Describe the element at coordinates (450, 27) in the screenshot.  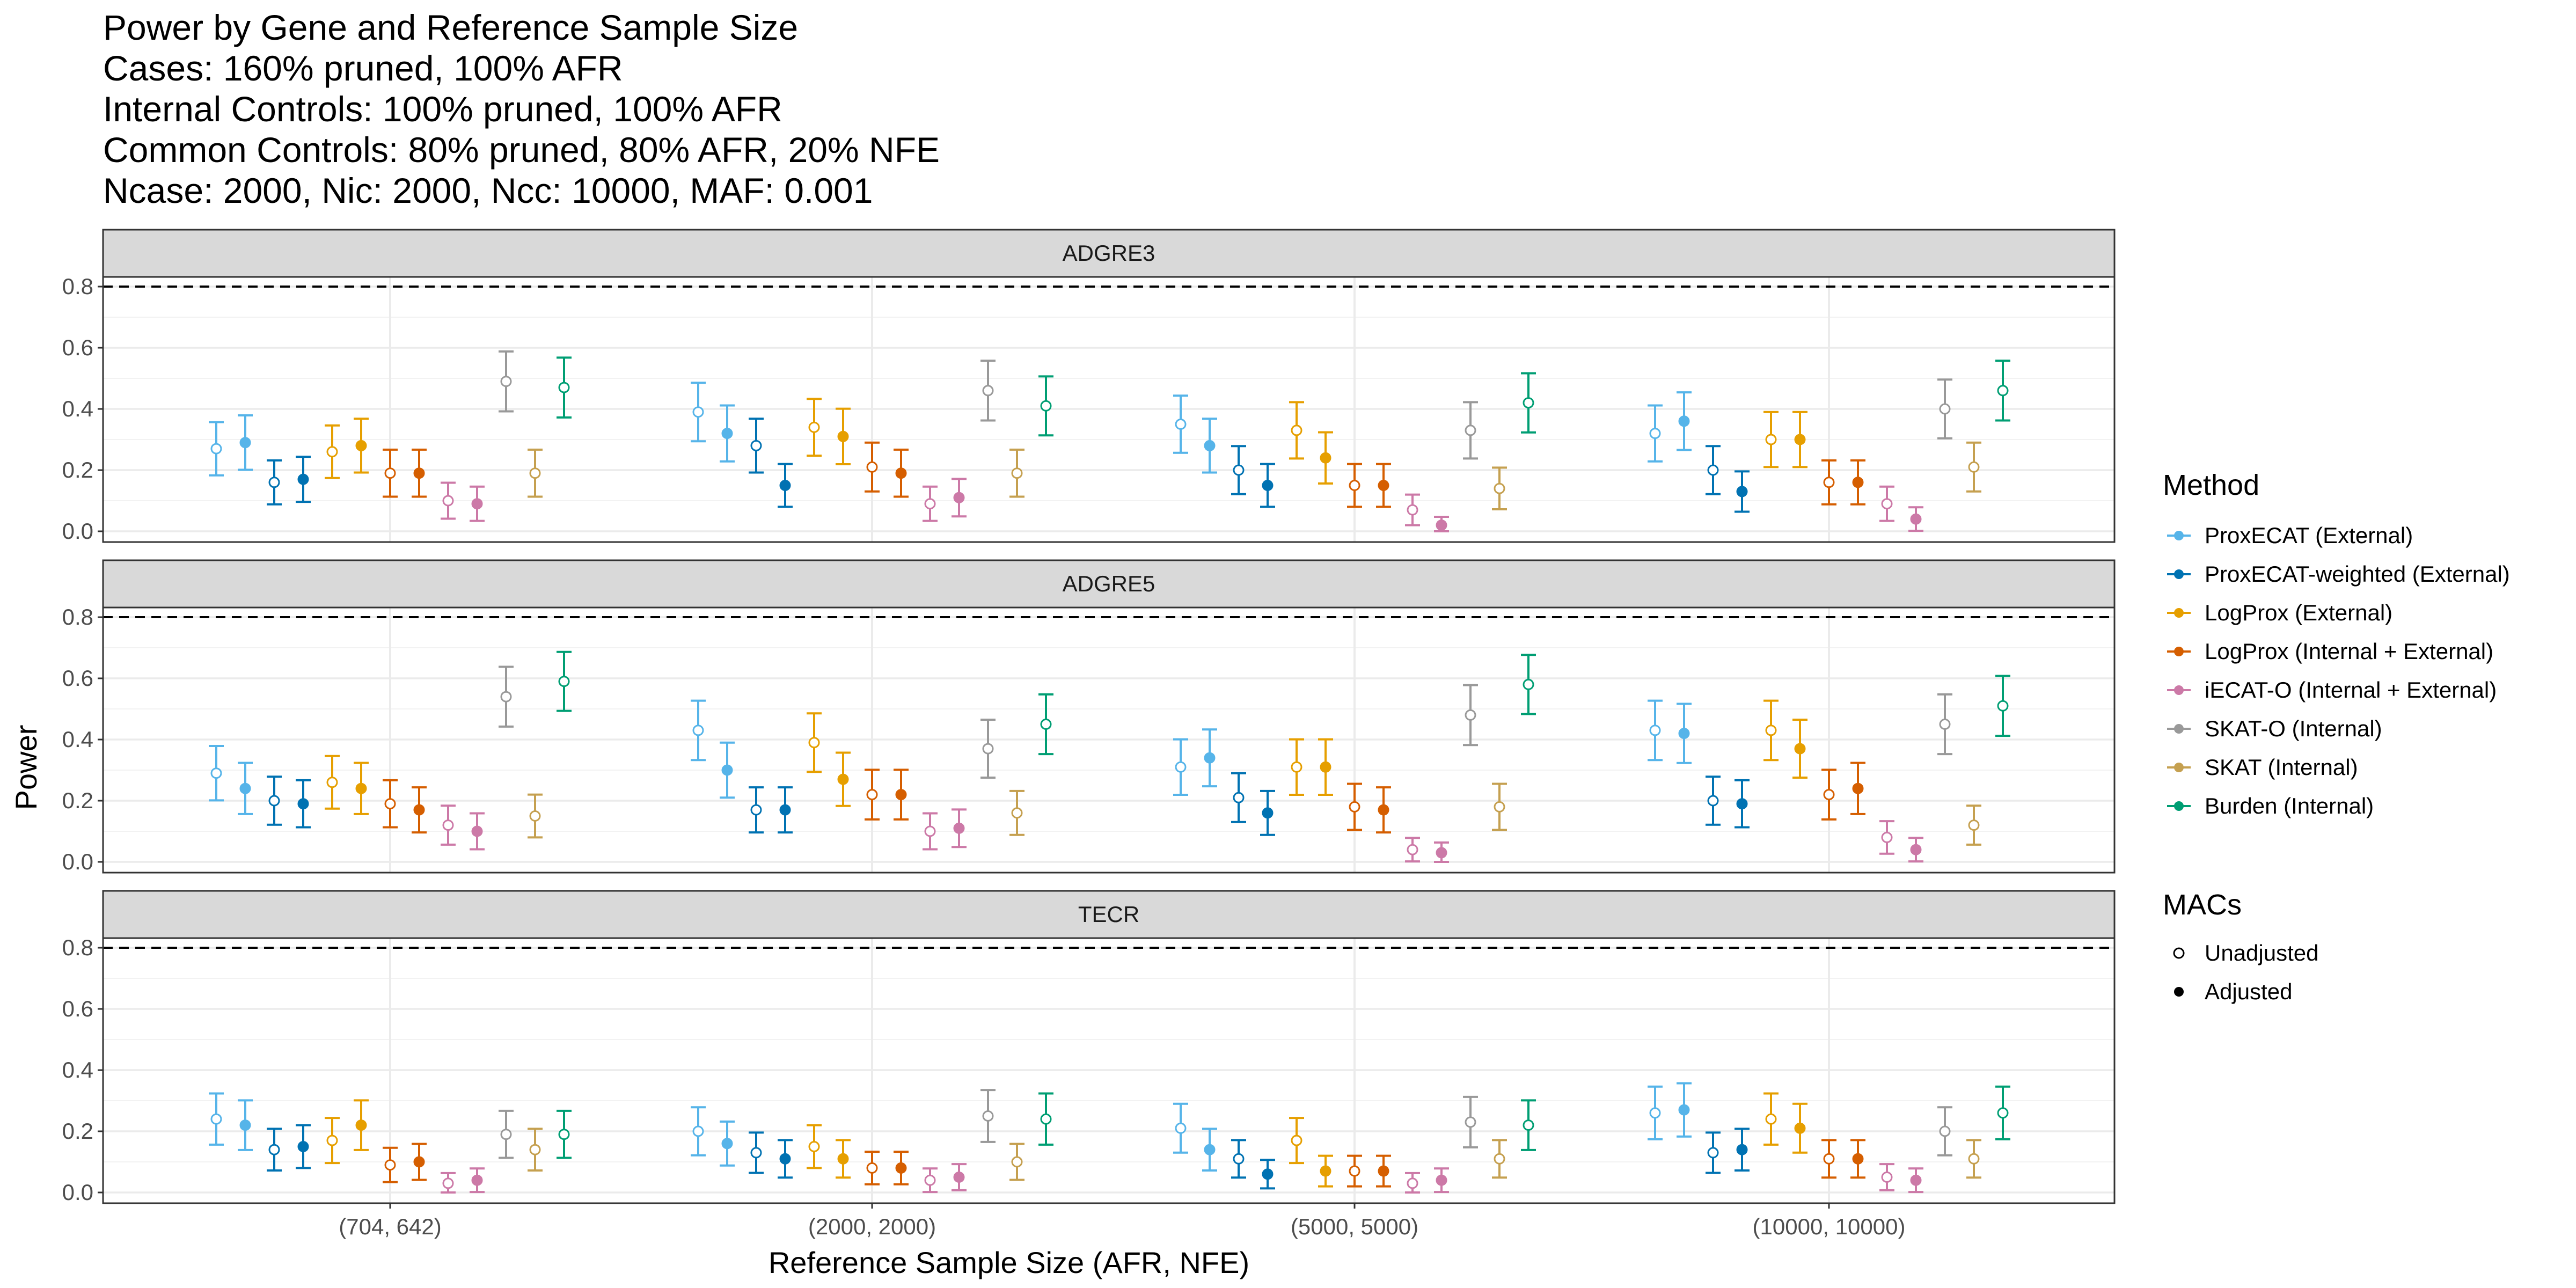
I see `title-line: Power by Gene and Reference Sample Size` at that location.